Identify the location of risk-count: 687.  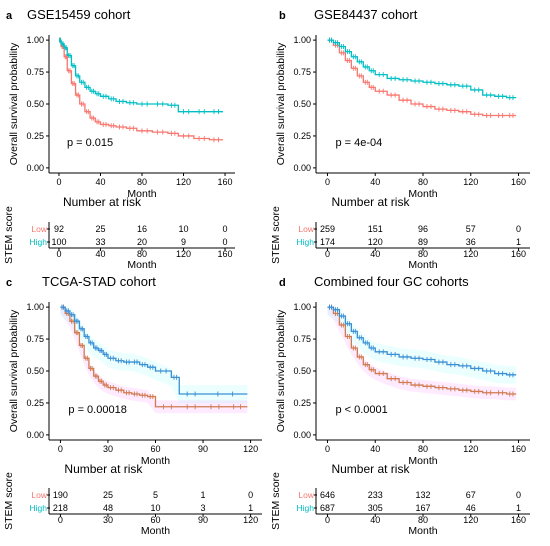
(327, 508).